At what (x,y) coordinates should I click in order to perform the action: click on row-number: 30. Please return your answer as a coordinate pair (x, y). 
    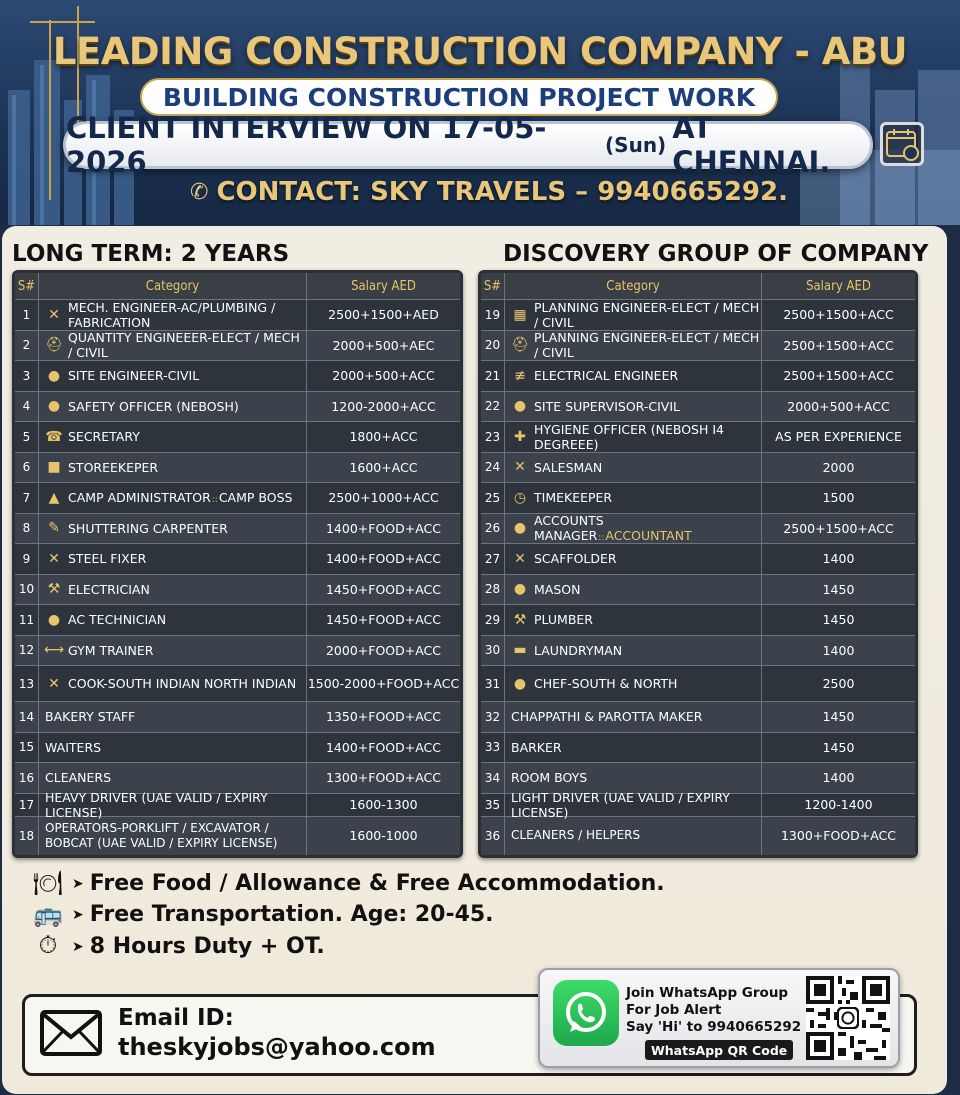
    Looking at the image, I should click on (493, 650).